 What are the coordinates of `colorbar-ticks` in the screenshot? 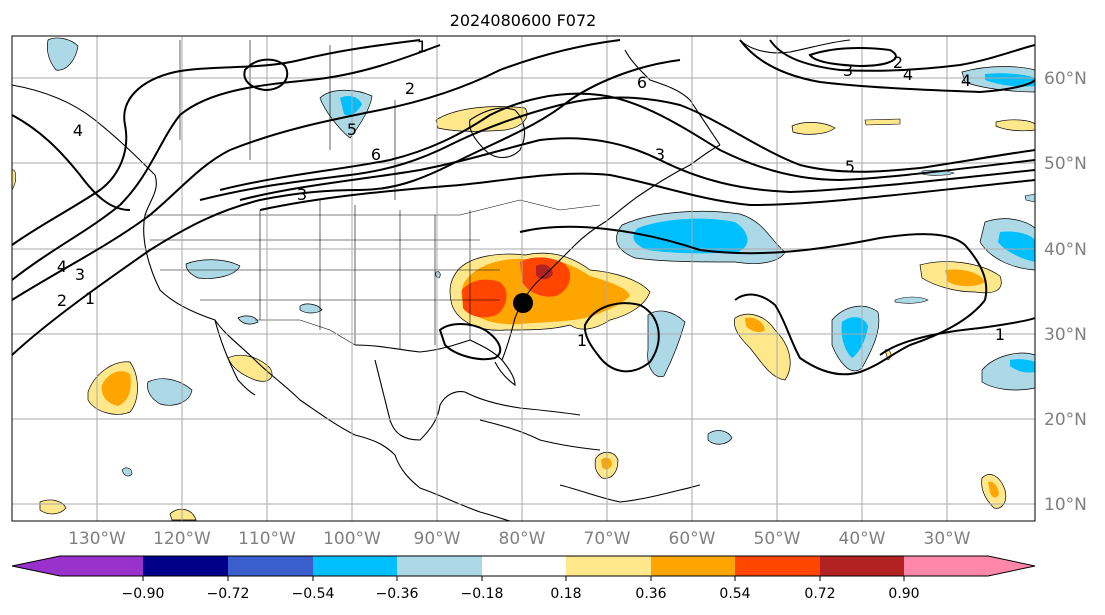 It's located at (523, 578).